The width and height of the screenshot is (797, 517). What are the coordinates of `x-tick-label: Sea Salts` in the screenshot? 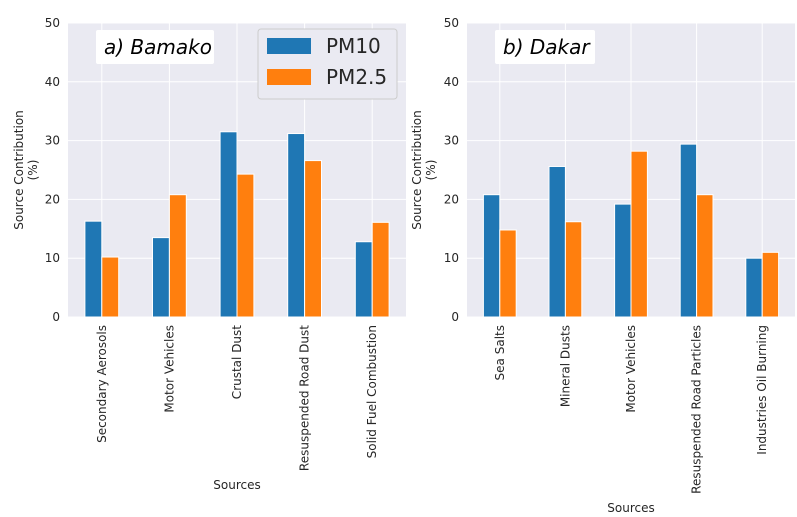 It's located at (500, 352).